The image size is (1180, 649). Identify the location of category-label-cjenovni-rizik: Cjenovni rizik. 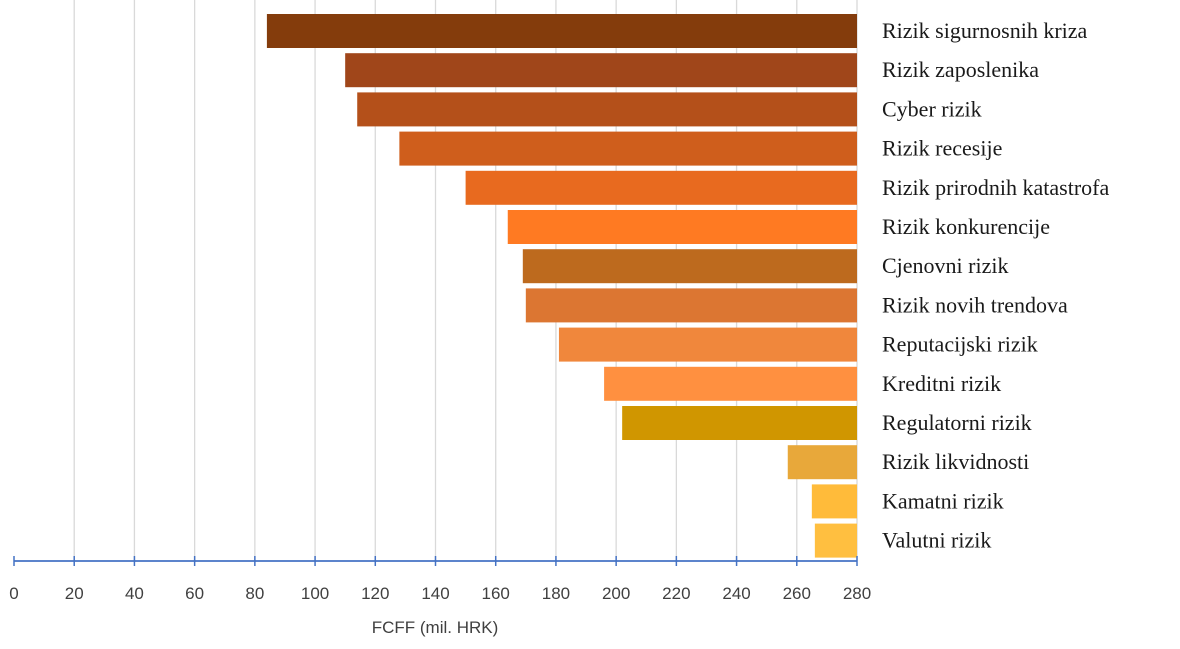
(945, 265).